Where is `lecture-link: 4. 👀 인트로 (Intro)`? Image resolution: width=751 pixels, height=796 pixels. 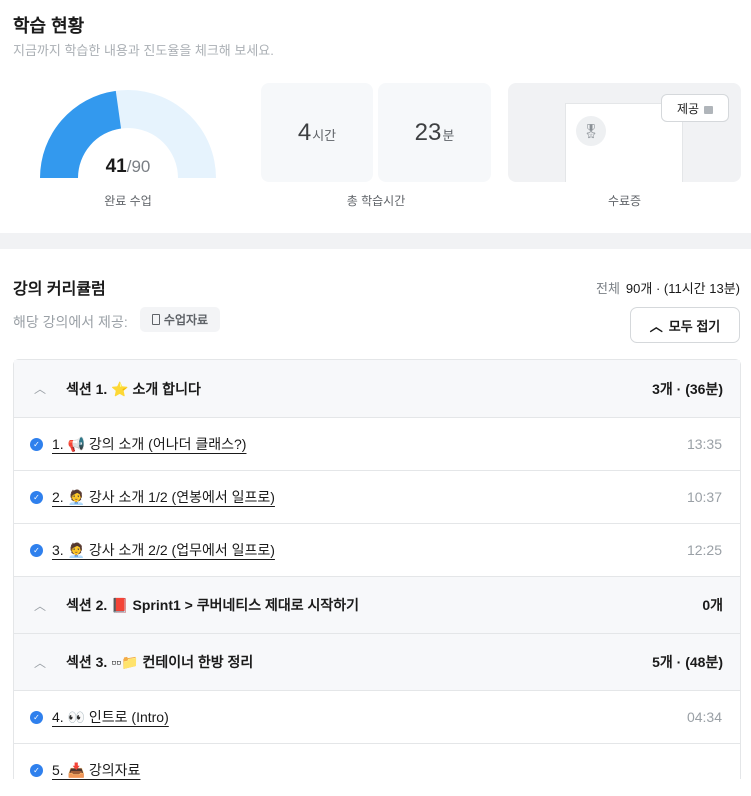 lecture-link: 4. 👀 인트로 (Intro) is located at coordinates (110, 717).